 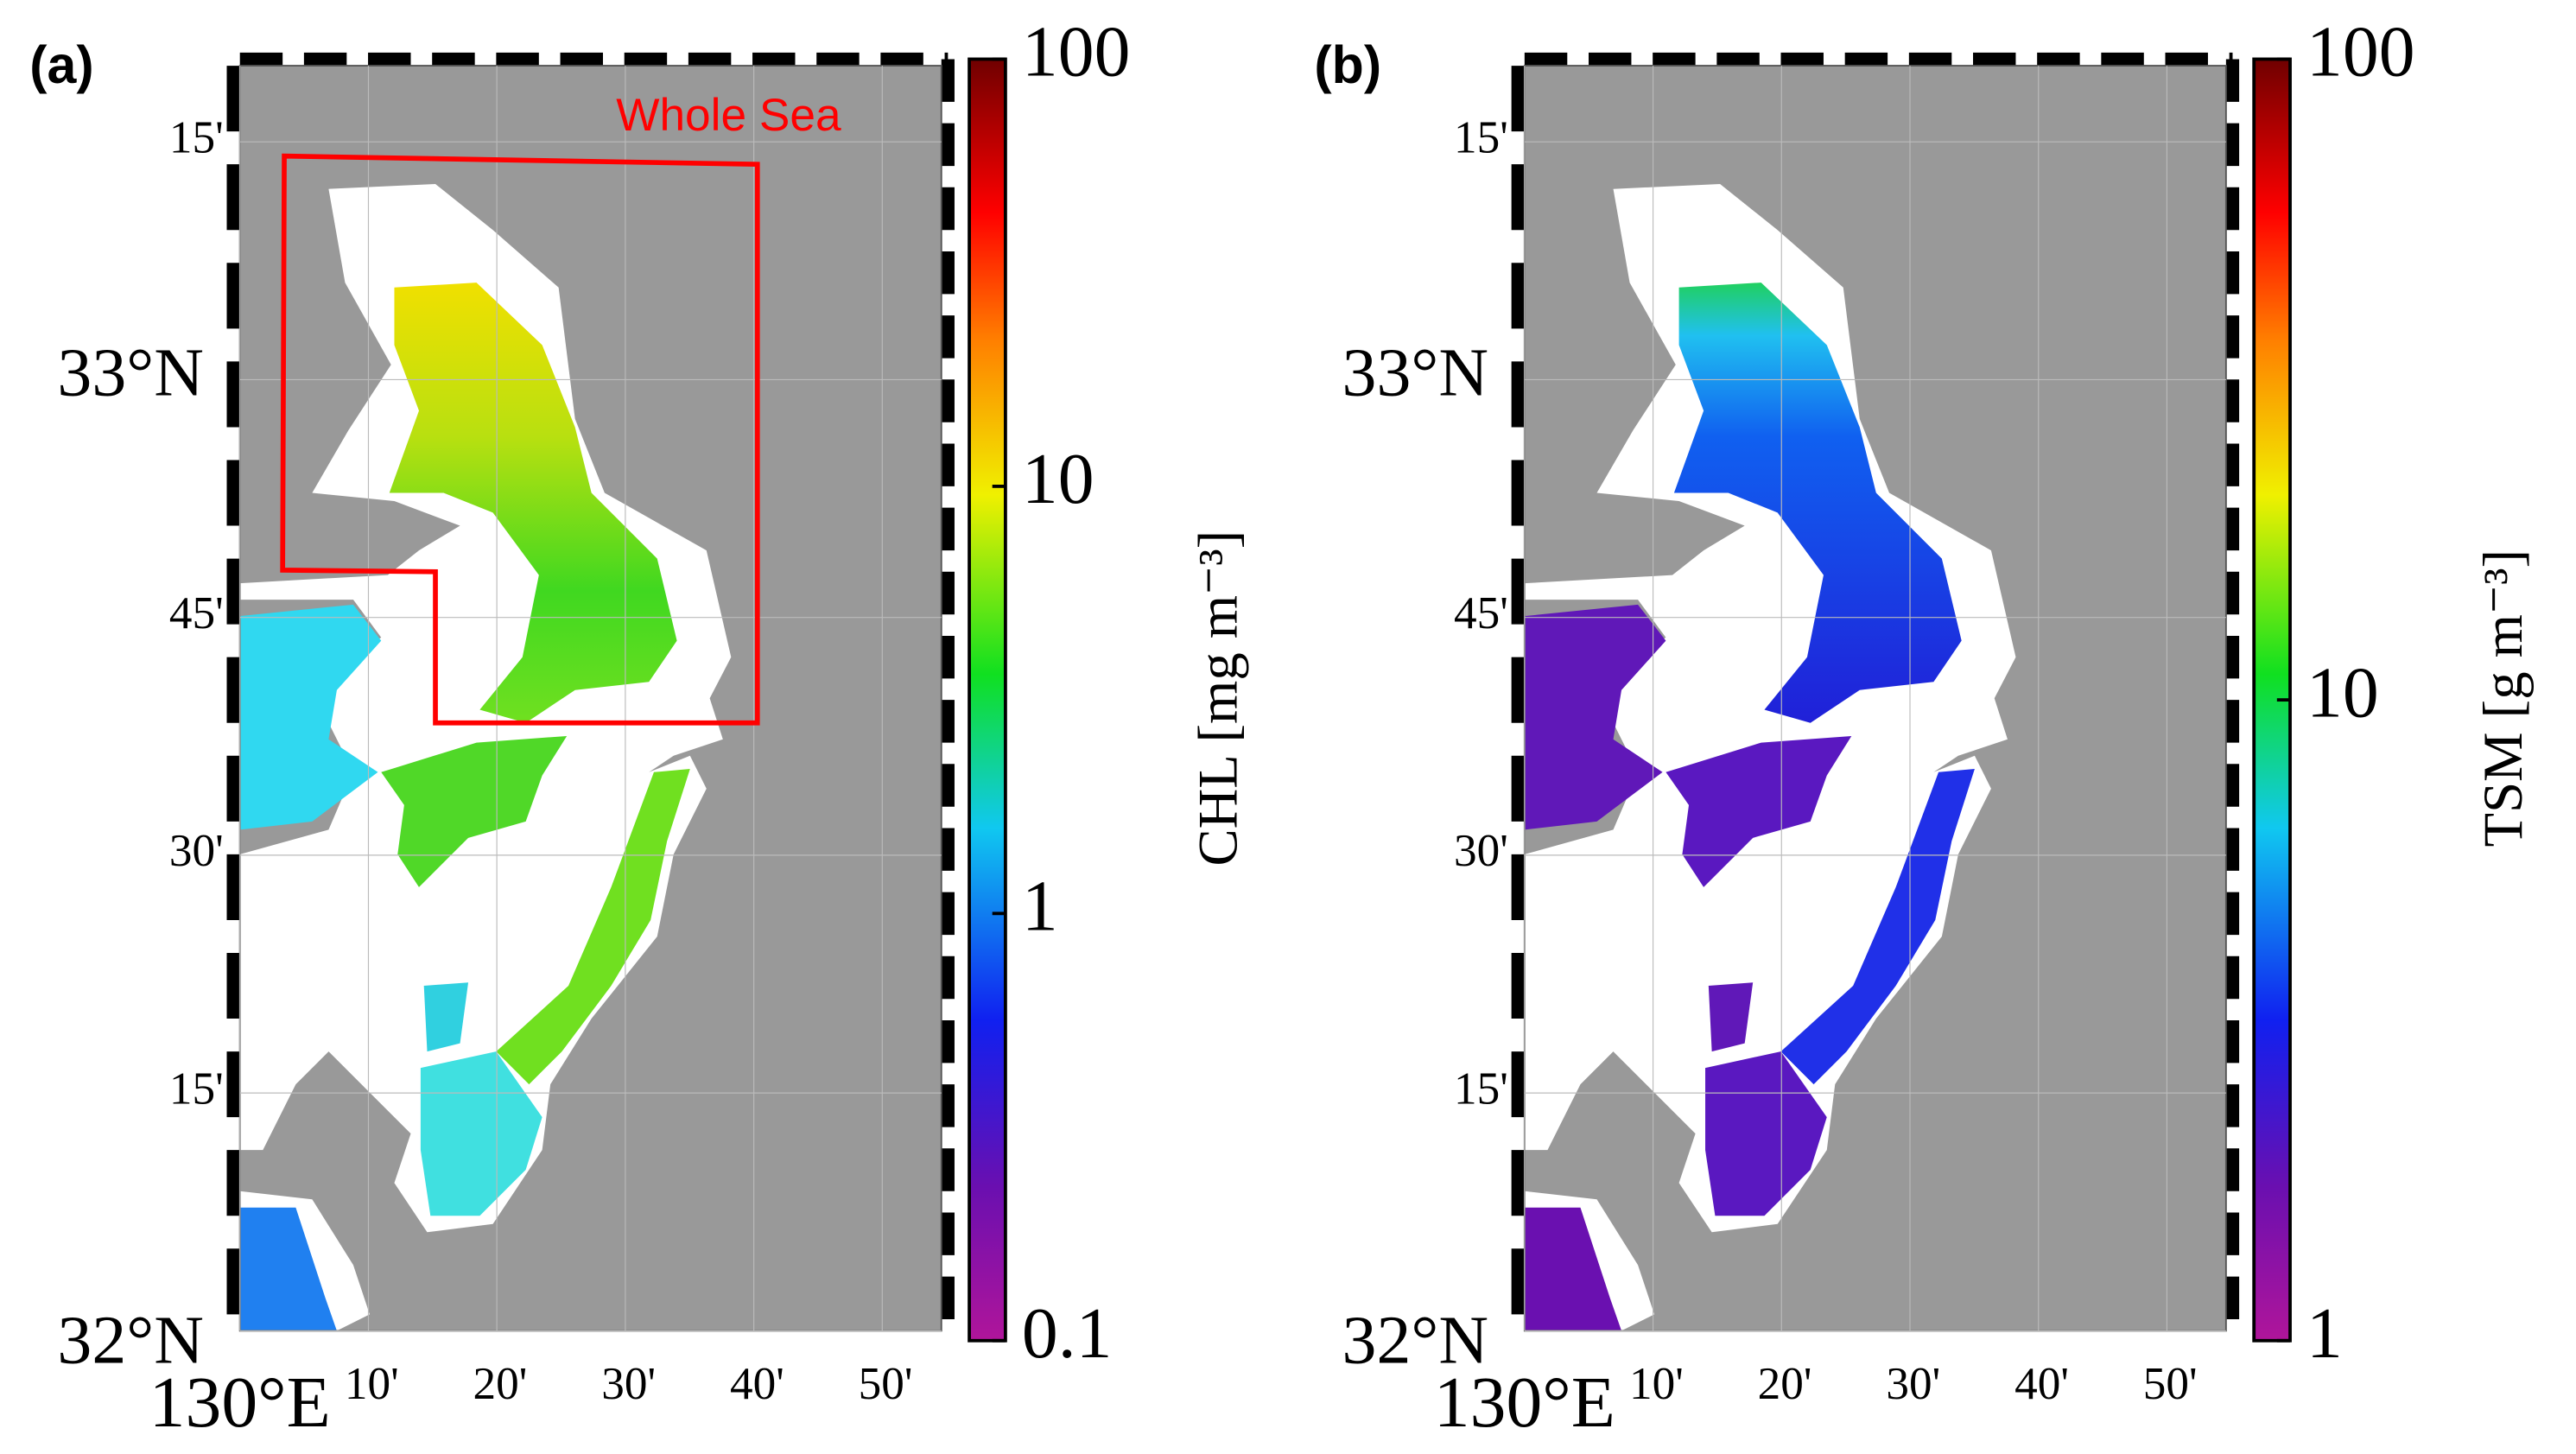 What do you see at coordinates (1347, 64) in the screenshot?
I see `panel-label: (b)` at bounding box center [1347, 64].